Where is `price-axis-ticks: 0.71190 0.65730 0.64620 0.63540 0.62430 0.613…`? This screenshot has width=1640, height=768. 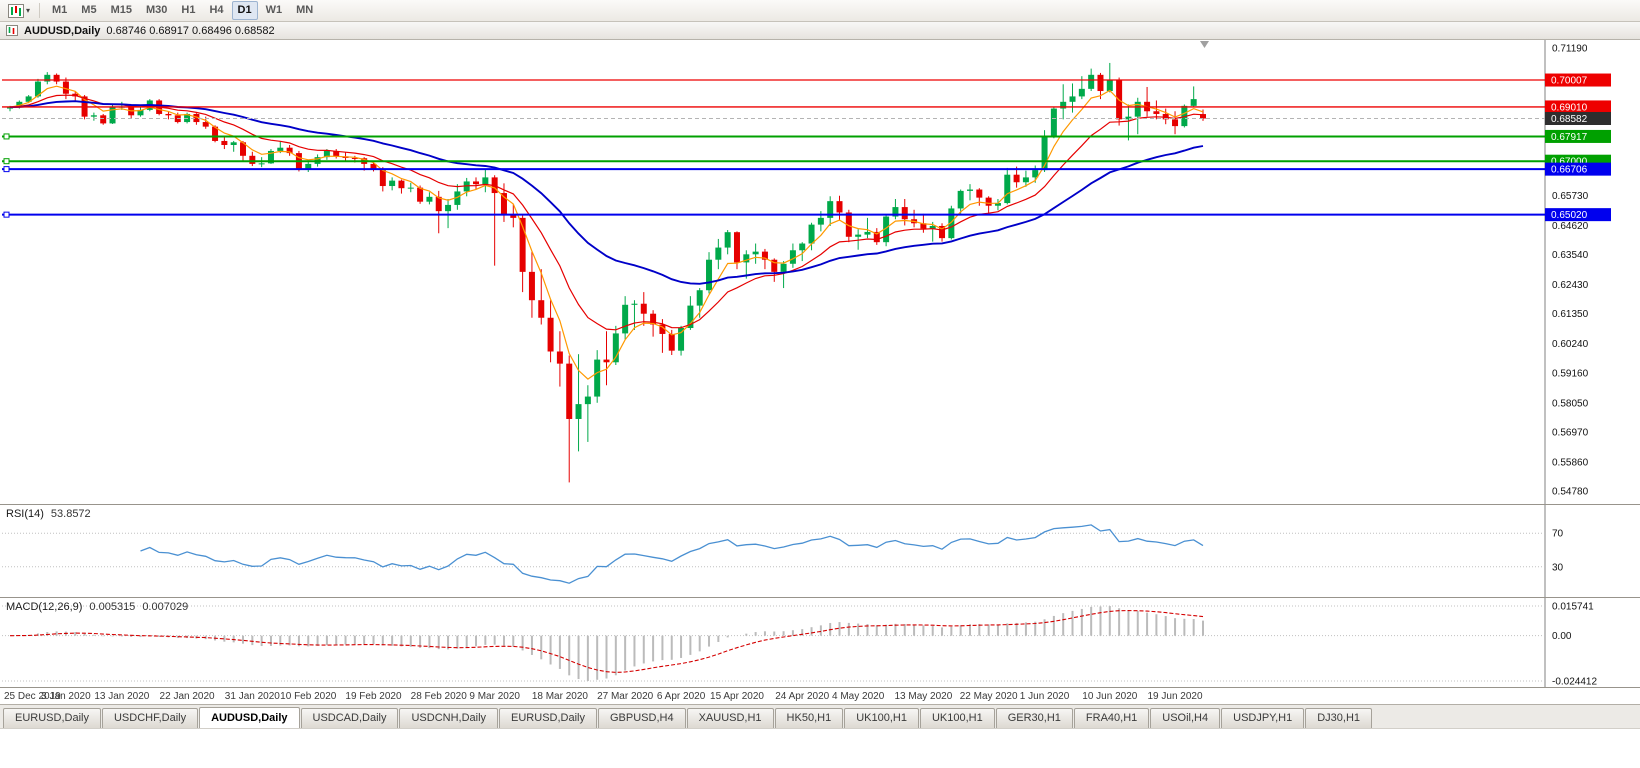
price-axis-ticks: 0.71190 0.65730 0.64620 0.63540 0.62430 0.613… is located at coordinates (1570, 271).